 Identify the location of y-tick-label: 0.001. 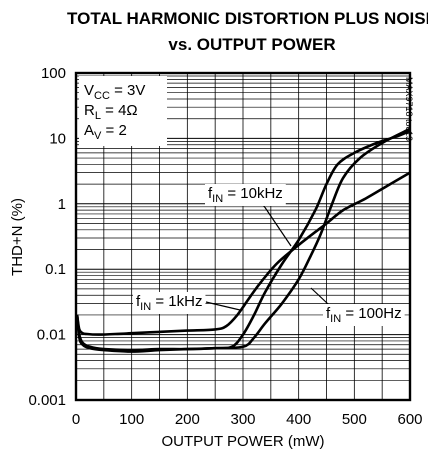
(47, 400).